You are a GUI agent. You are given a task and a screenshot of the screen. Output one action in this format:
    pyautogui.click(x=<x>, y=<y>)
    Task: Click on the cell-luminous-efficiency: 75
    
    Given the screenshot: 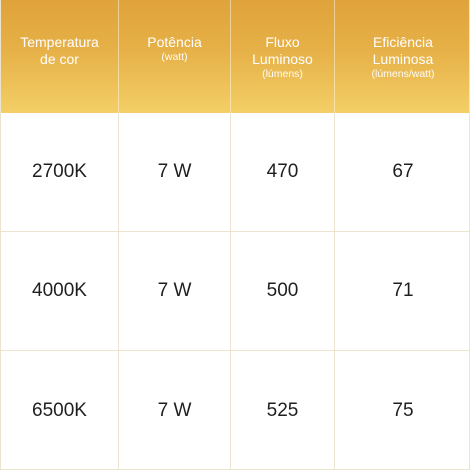 What is the action you would take?
    pyautogui.click(x=403, y=410)
    